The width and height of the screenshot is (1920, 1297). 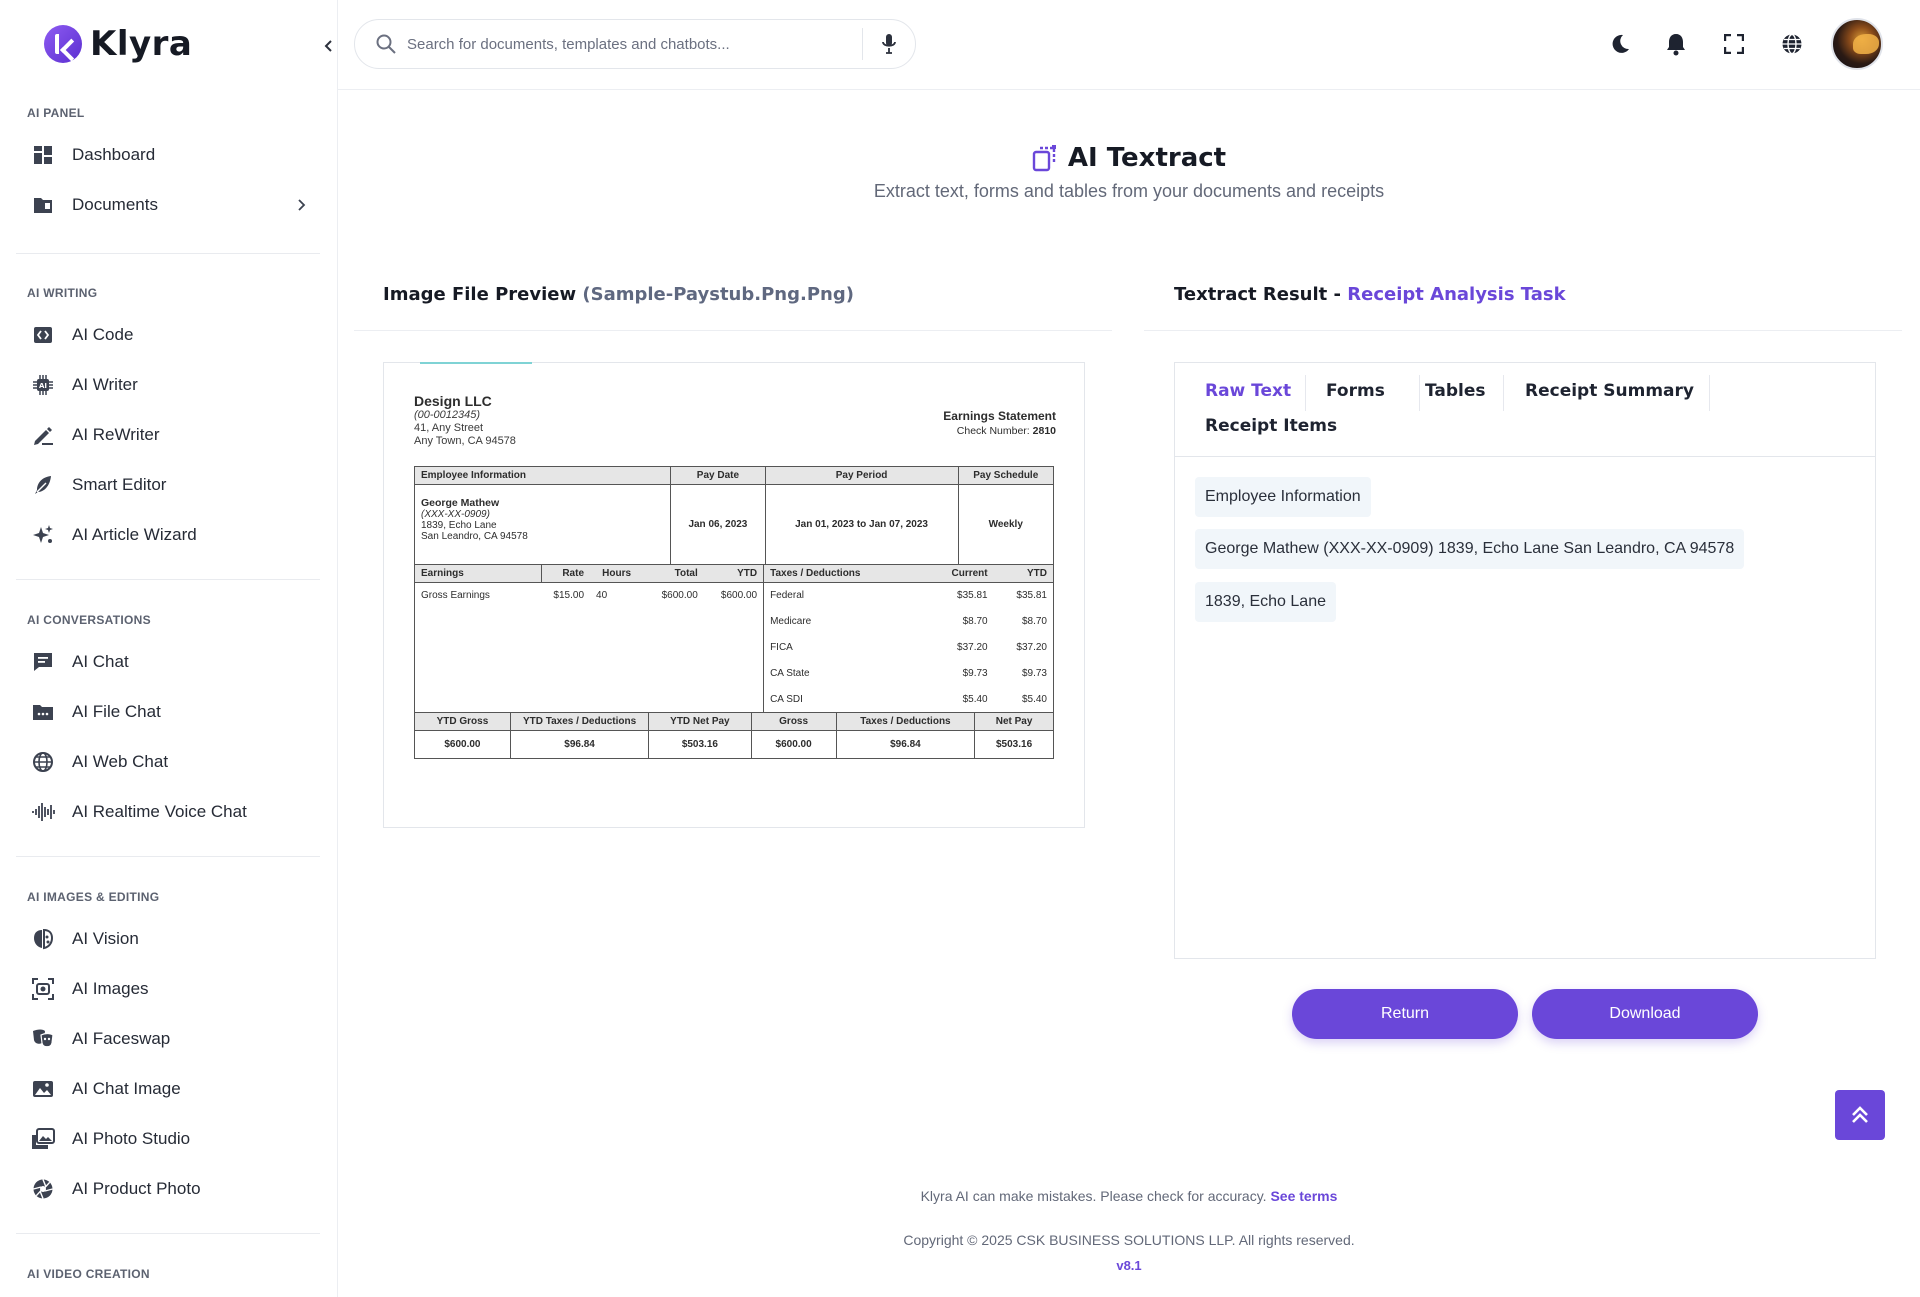 I want to click on tax-label: CA SDI, so click(x=786, y=699).